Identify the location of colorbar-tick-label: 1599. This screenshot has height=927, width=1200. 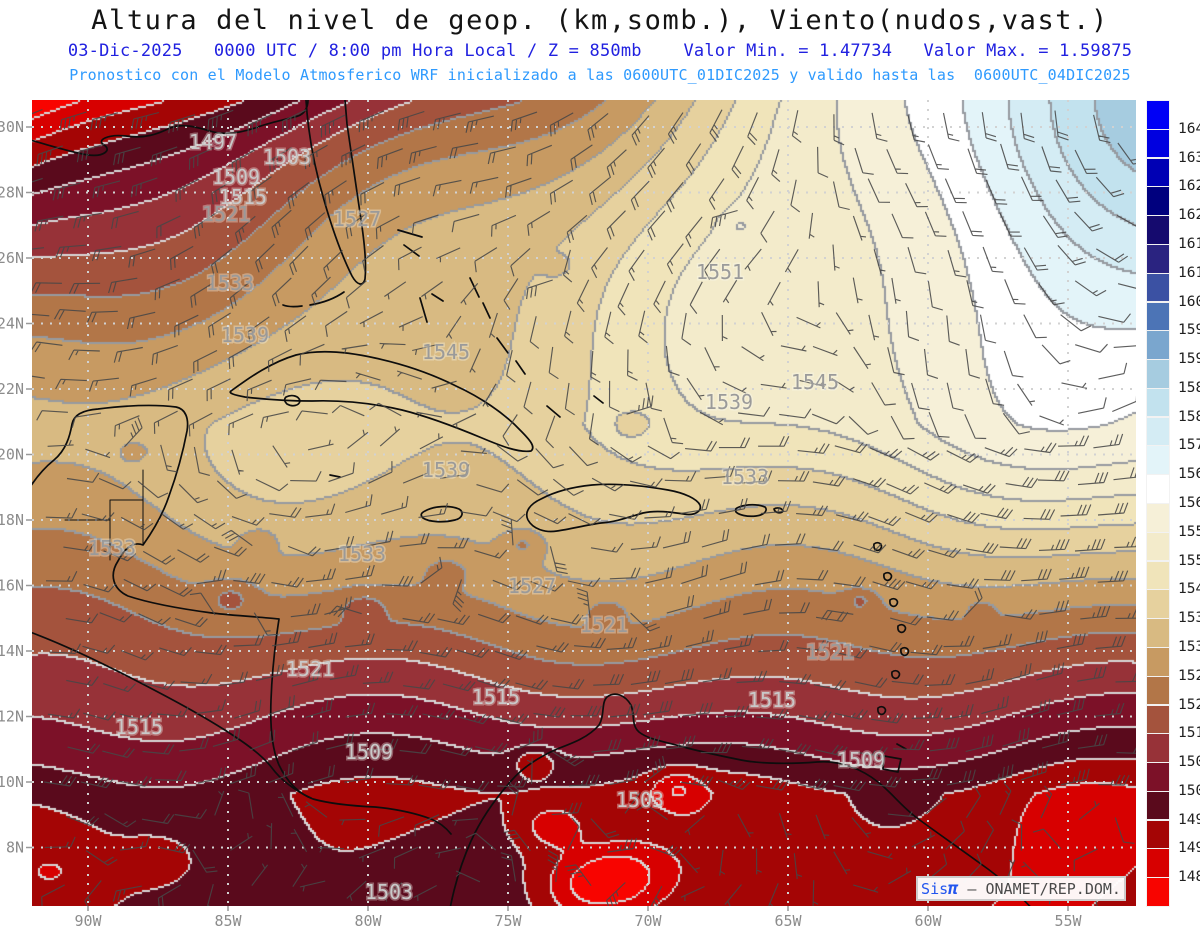
(1189, 330).